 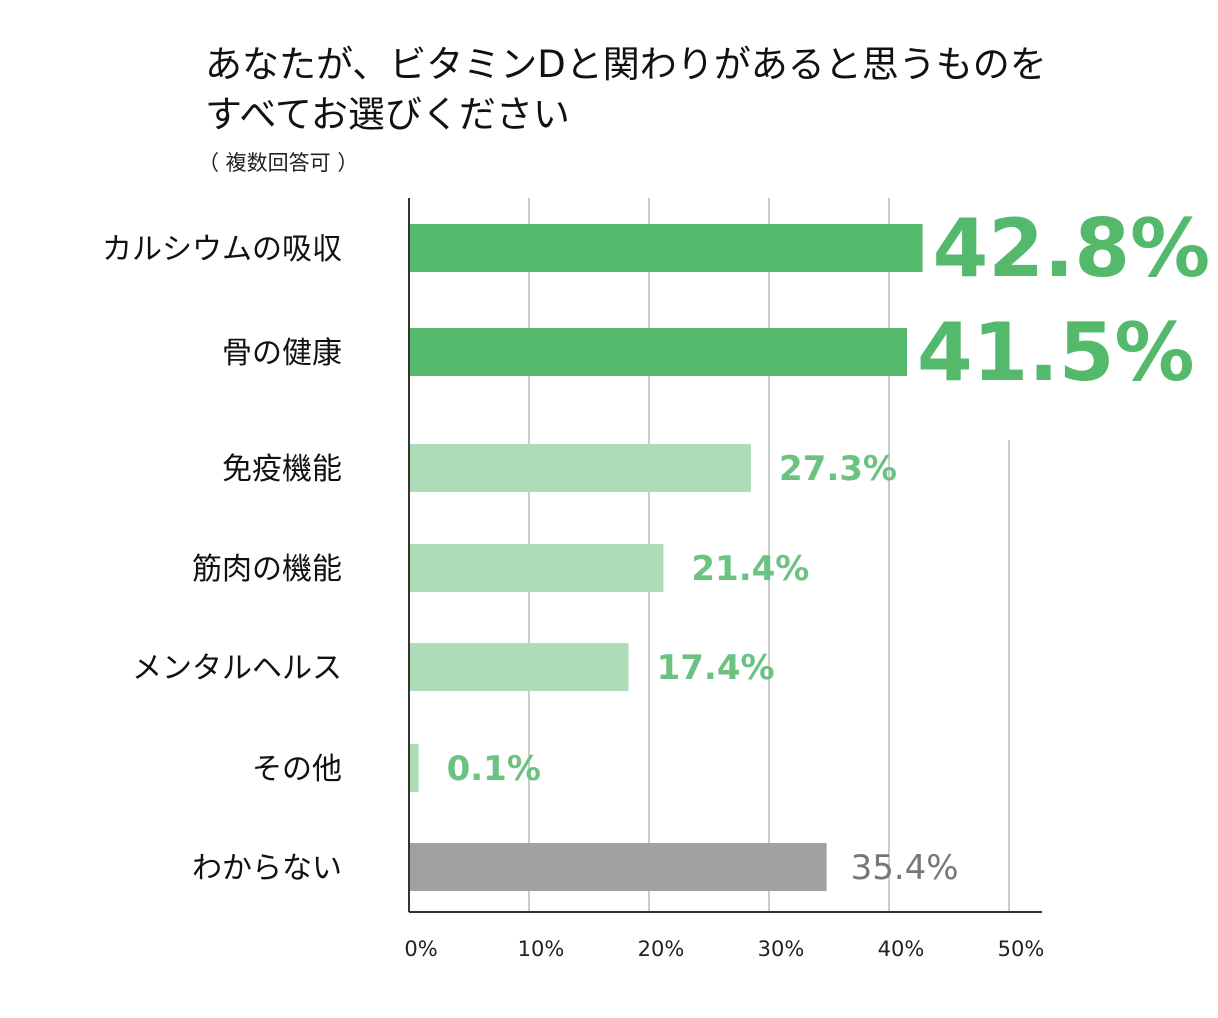 What do you see at coordinates (716, 668) in the screenshot?
I see `value-label-4: 17.4%` at bounding box center [716, 668].